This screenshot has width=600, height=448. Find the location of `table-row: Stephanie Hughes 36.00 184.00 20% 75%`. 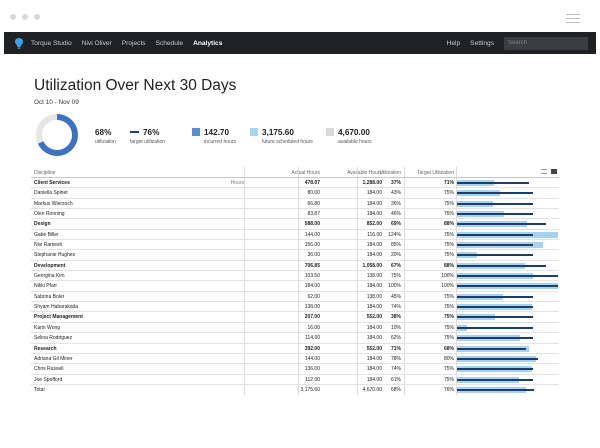

table-row: Stephanie Hughes 36.00 184.00 20% 75% is located at coordinates (295, 255).